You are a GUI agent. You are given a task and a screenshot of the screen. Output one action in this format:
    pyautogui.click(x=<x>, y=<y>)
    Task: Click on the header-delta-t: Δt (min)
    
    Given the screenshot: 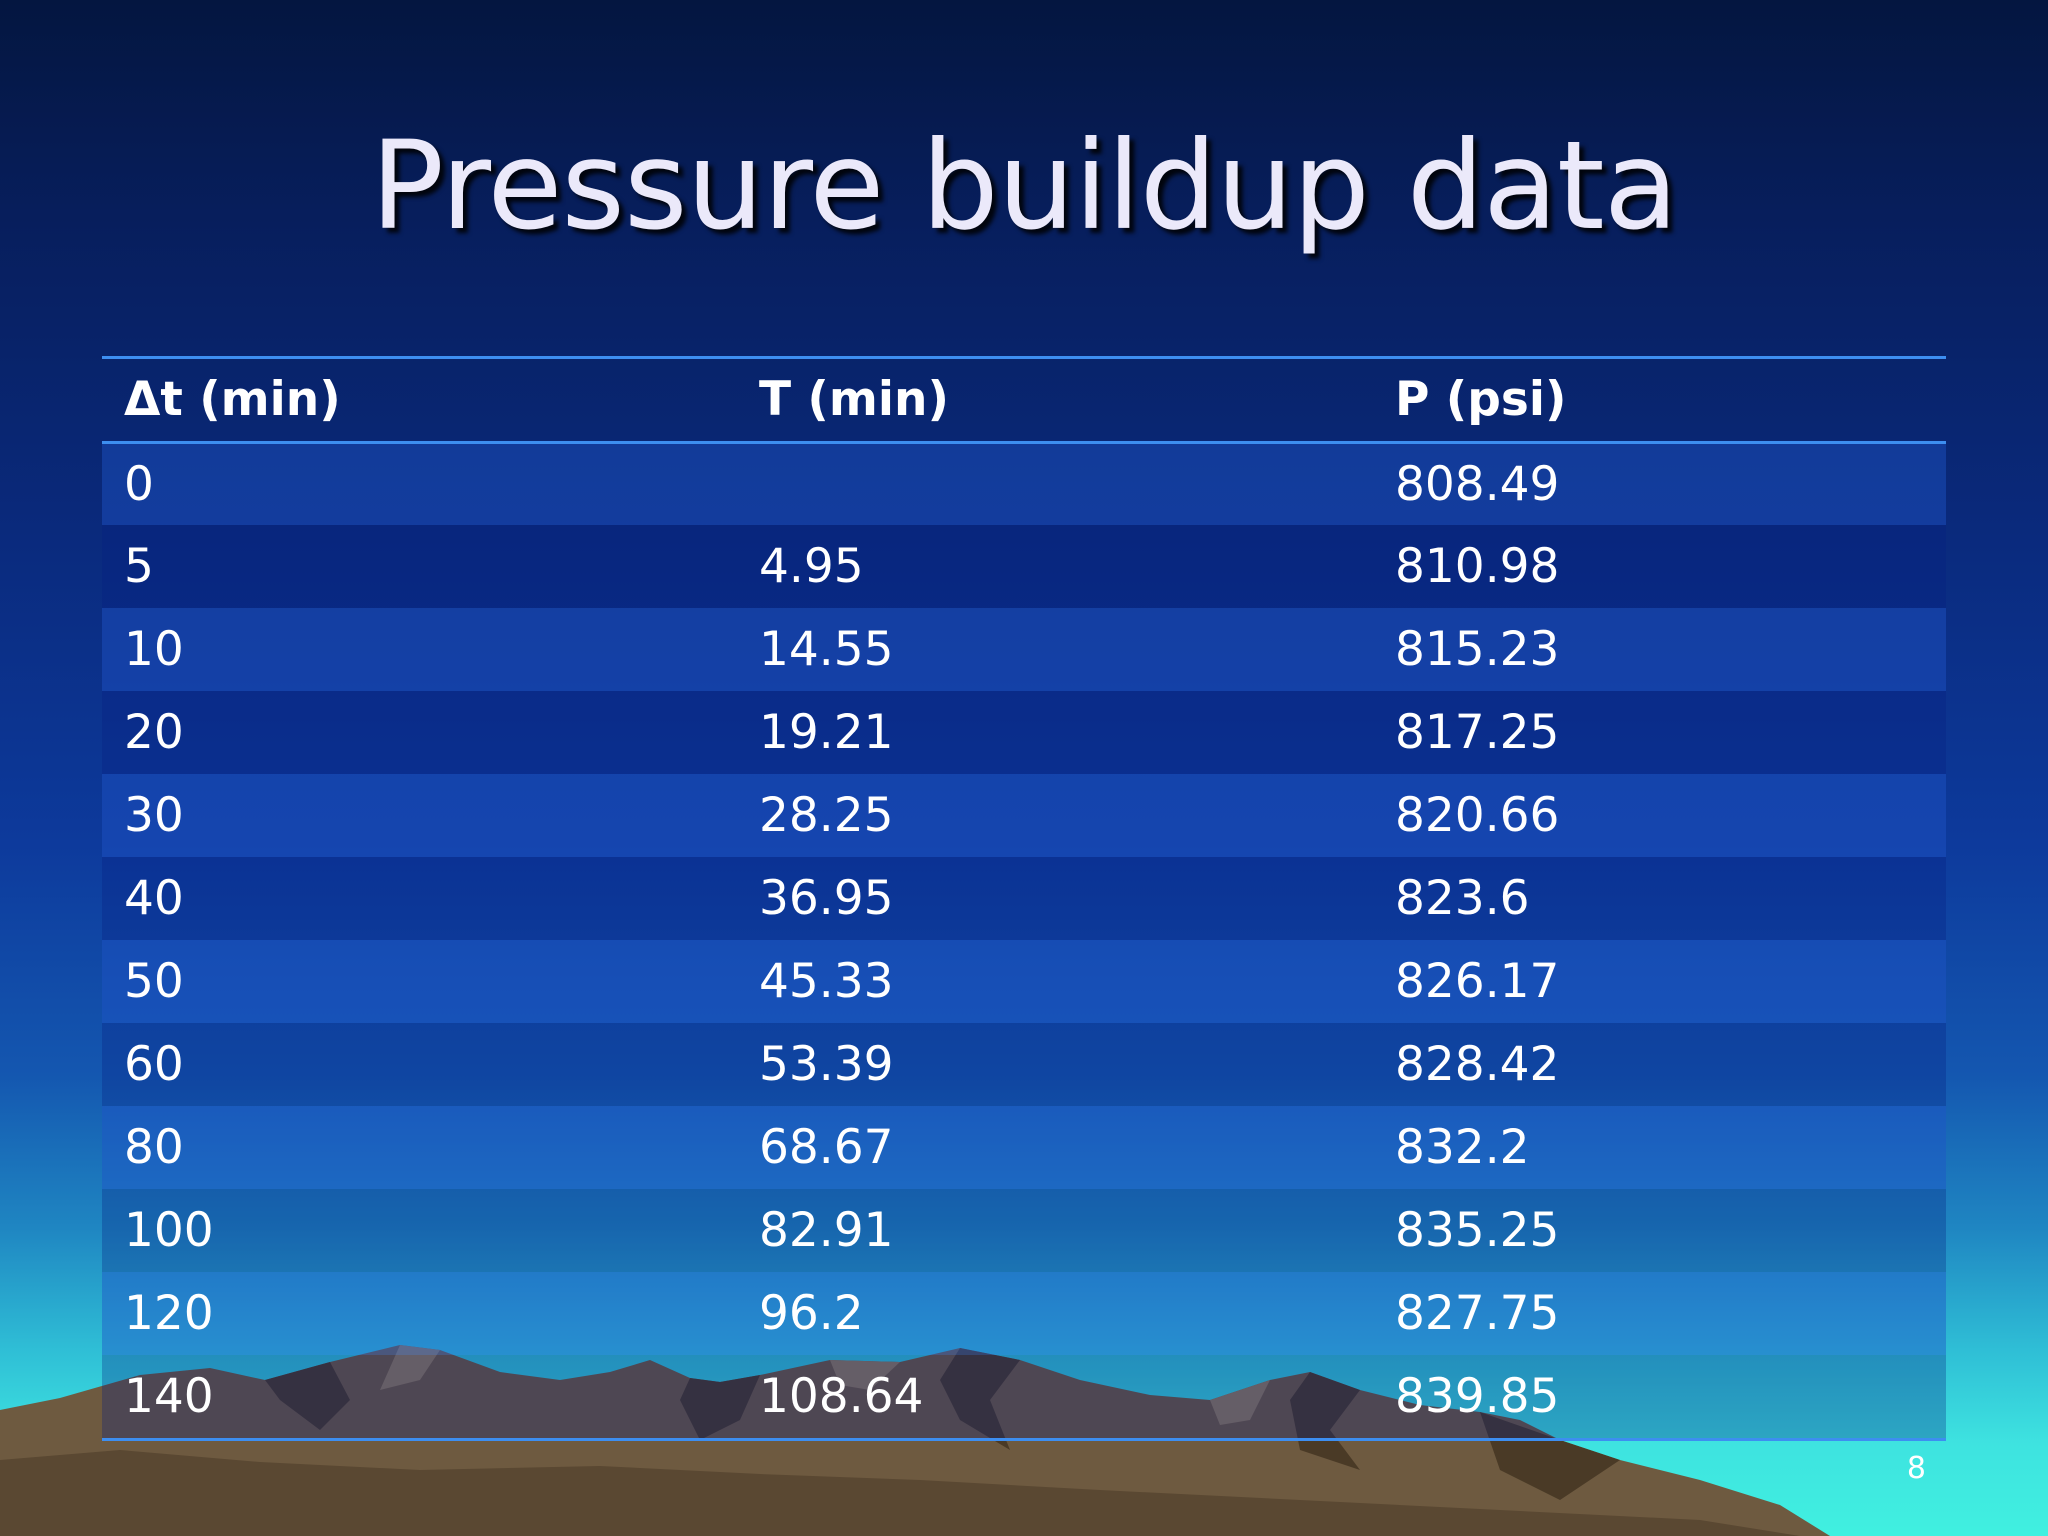 What is the action you would take?
    pyautogui.click(x=232, y=400)
    